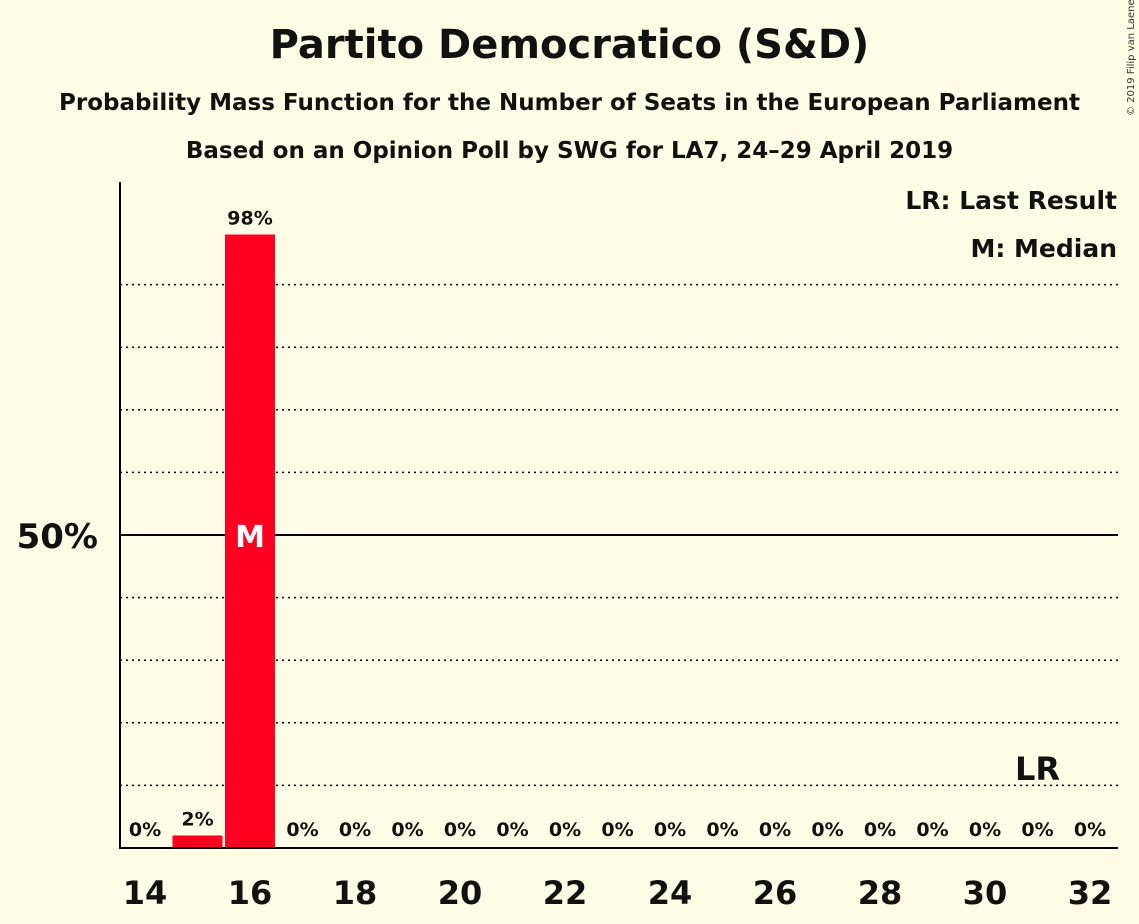 The image size is (1139, 924). I want to click on legend: LR: Last Result M: Median, so click(1011, 224).